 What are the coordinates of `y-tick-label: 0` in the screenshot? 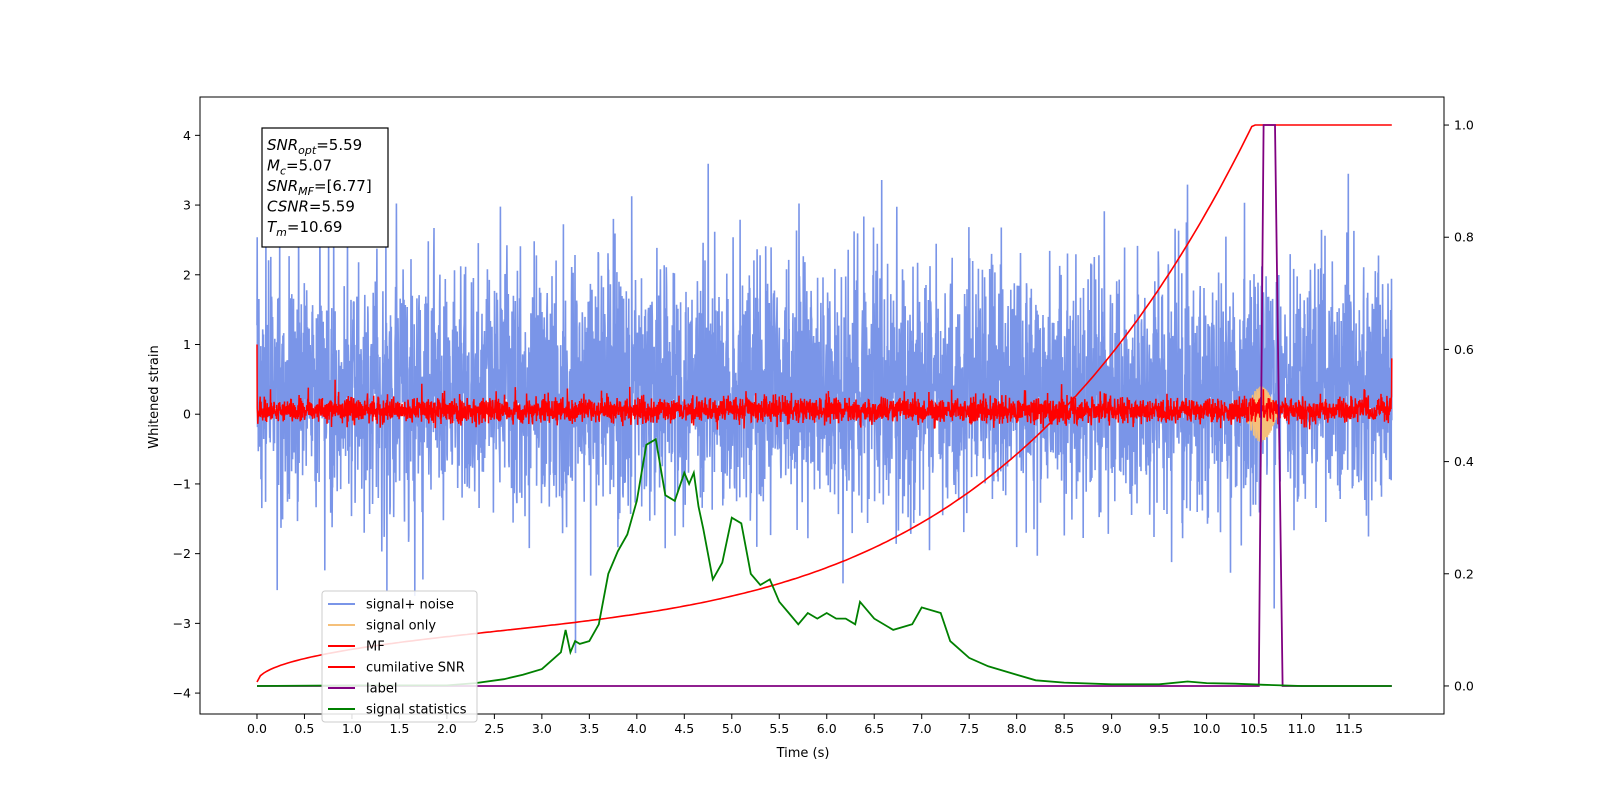 It's located at (187, 414).